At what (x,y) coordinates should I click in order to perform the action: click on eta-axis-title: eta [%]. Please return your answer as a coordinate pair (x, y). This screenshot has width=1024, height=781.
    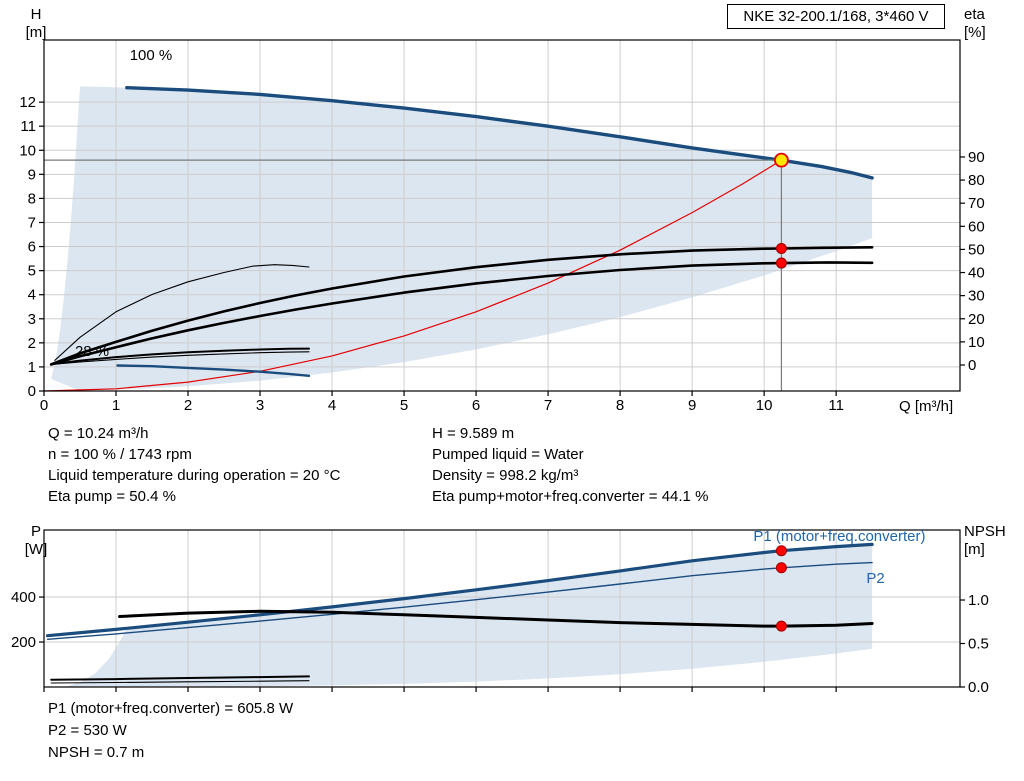
    Looking at the image, I should click on (975, 24).